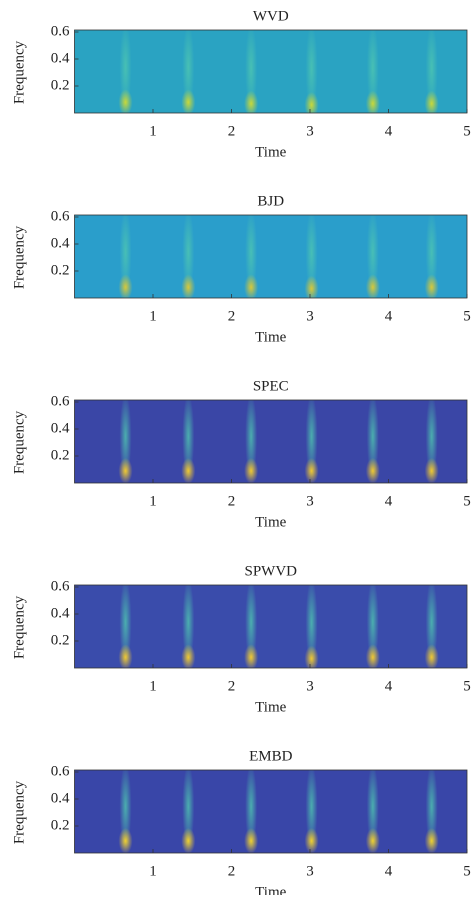  What do you see at coordinates (271, 16) in the screenshot?
I see `chart-title: WVD` at bounding box center [271, 16].